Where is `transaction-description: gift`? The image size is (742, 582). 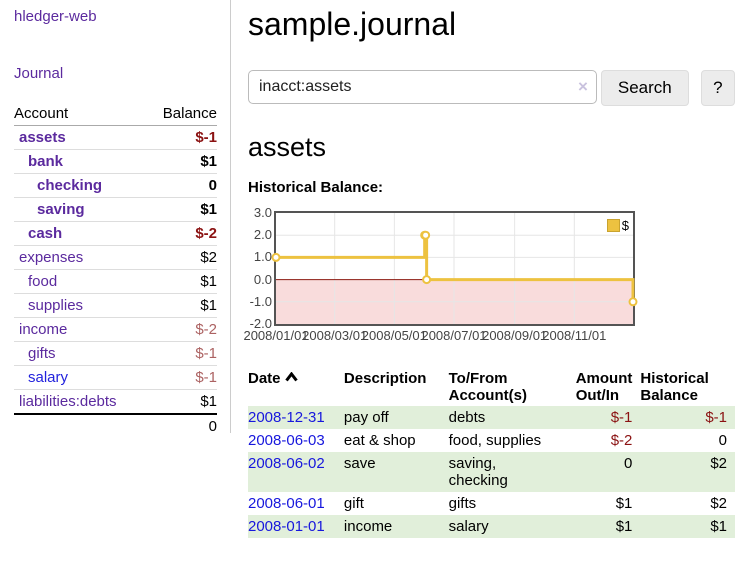
transaction-description: gift is located at coordinates (353, 503).